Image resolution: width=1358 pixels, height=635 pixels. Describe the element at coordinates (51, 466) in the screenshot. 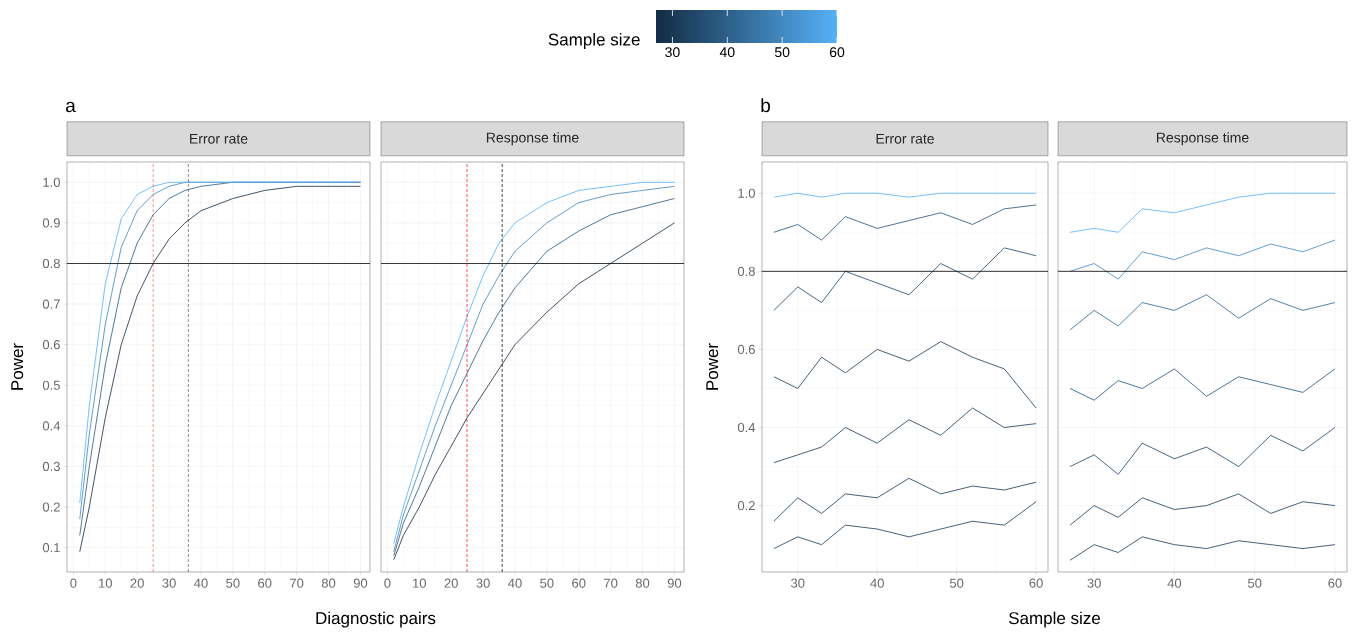

I see `y-tick-label: 0.3` at that location.